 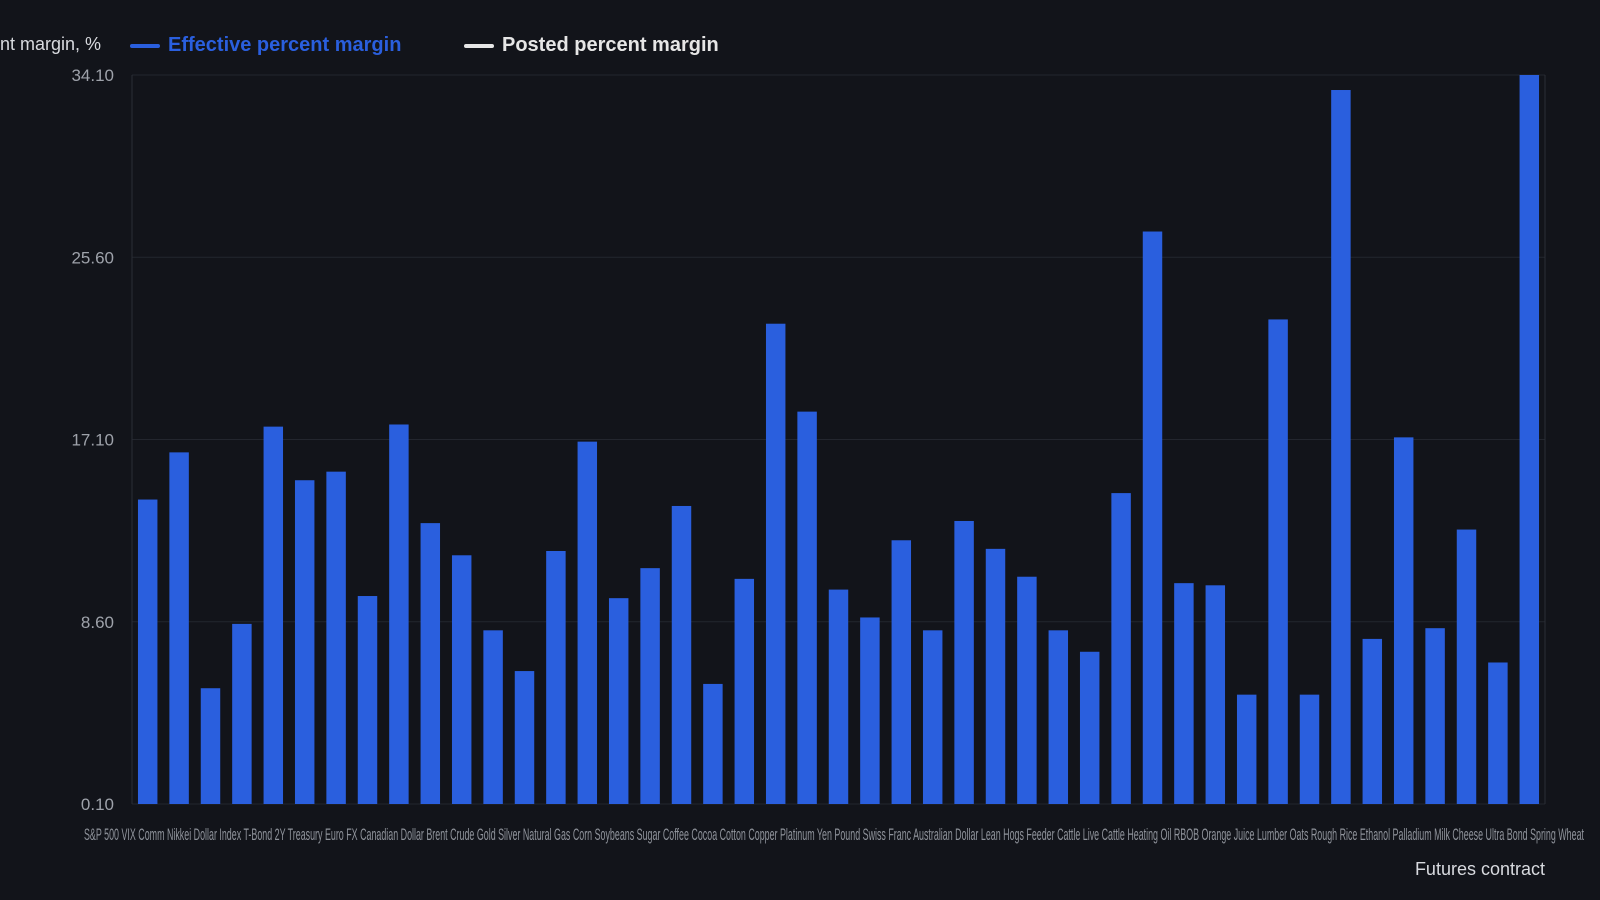 What do you see at coordinates (51, 44) in the screenshot?
I see `y-axis-label: ent margin, %` at bounding box center [51, 44].